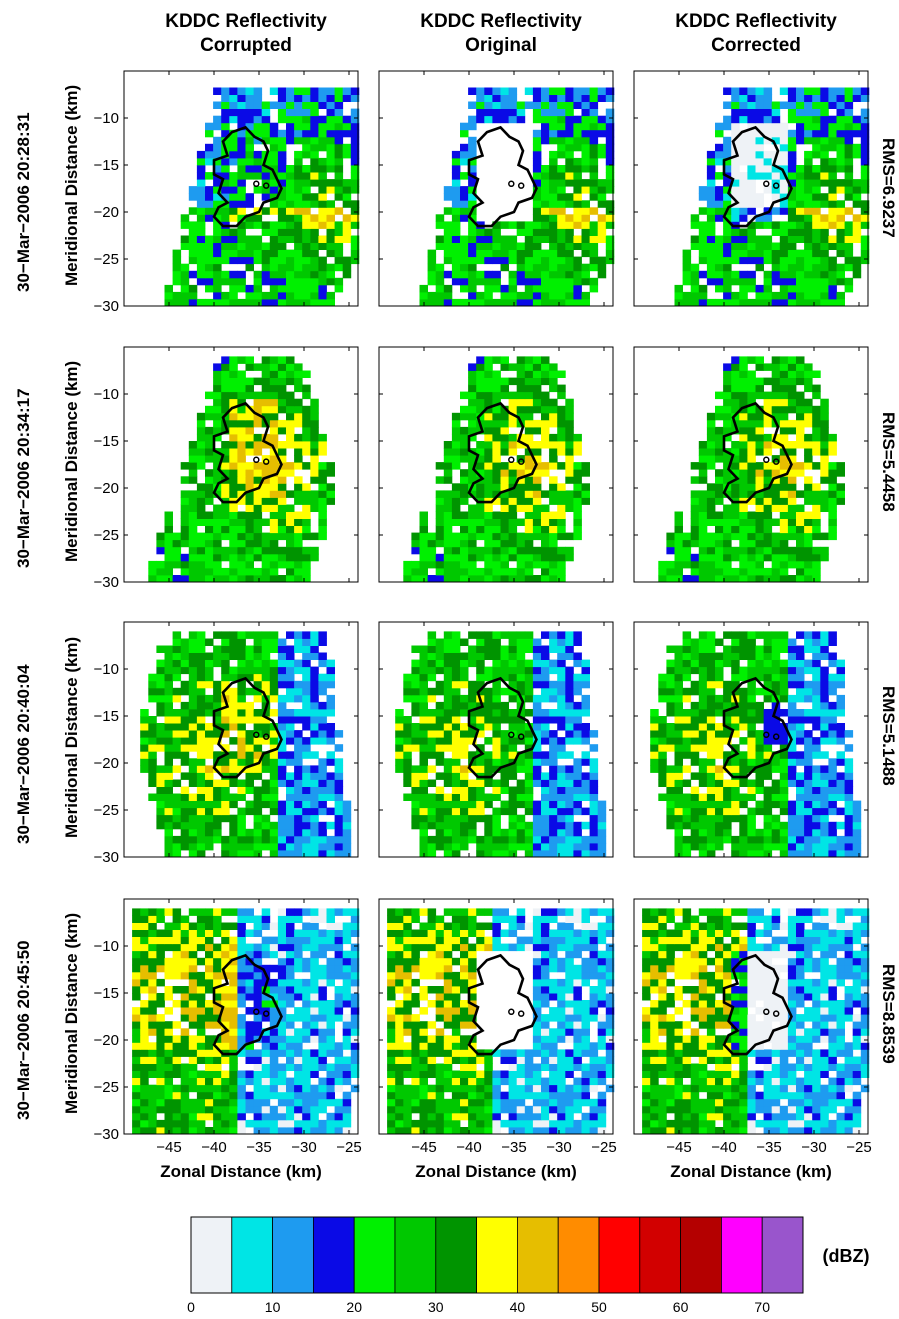 The image size is (899, 1319). I want to click on column-title-original: KDDC Reflectivity Original, so click(501, 34).